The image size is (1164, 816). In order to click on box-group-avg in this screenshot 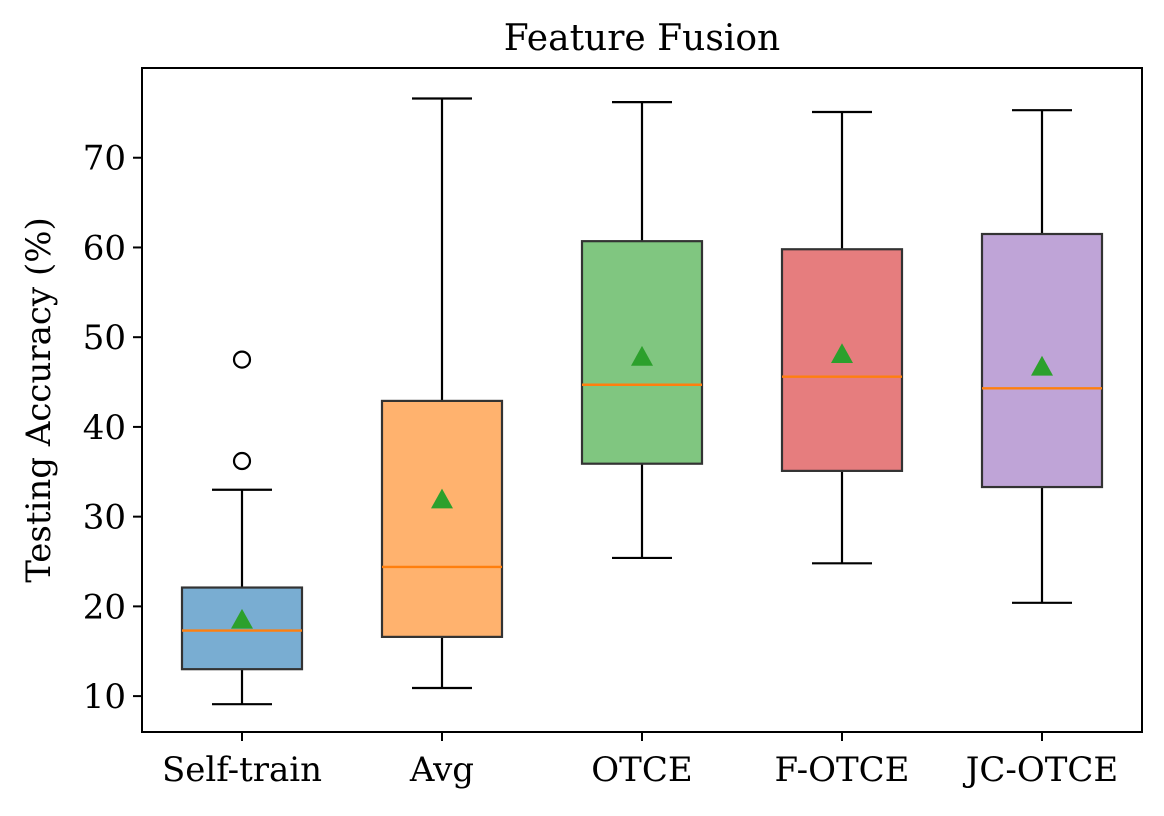, I will do `click(442, 393)`.